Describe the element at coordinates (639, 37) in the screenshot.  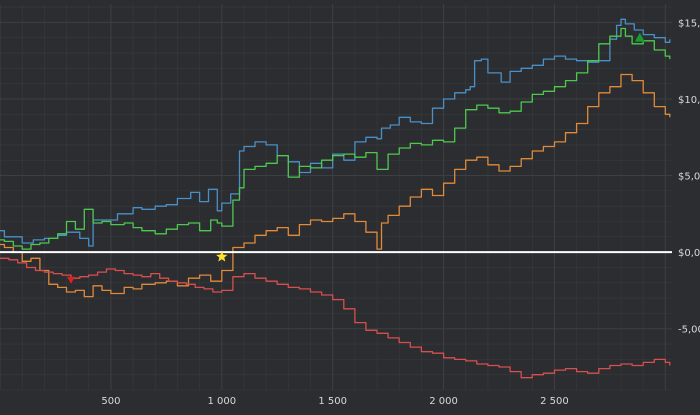
I see `peak-marker` at that location.